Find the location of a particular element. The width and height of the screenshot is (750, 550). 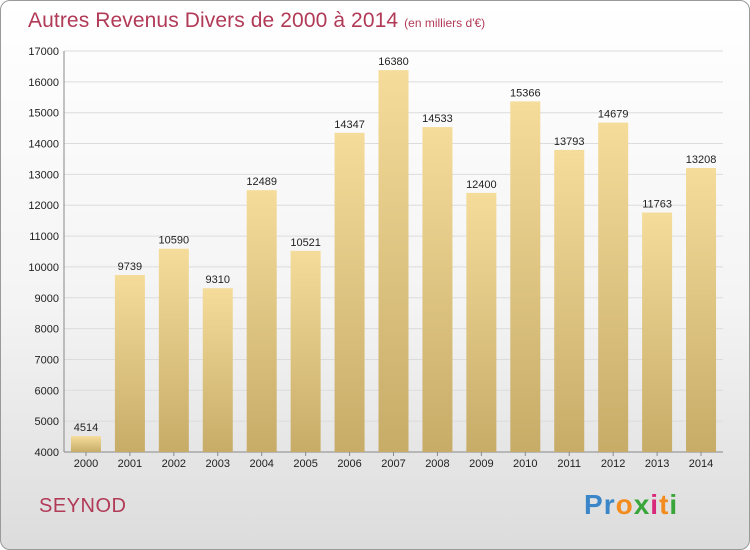

bar-2001 is located at coordinates (129, 363).